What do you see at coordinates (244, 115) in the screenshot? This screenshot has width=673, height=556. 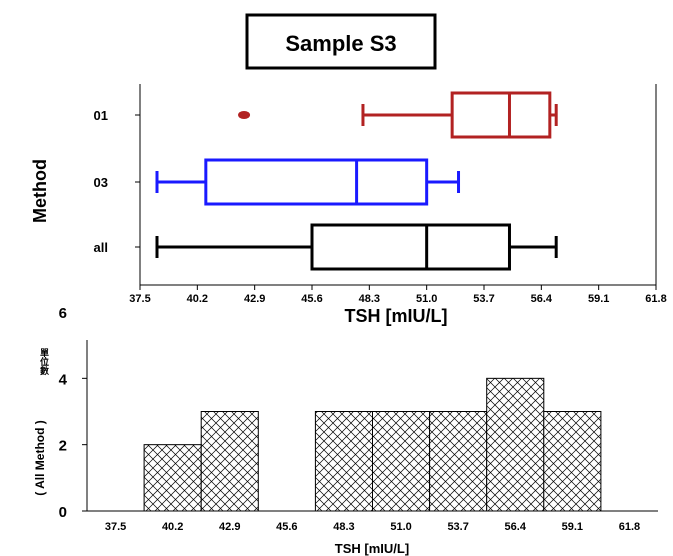 I see `box-outlier-point` at bounding box center [244, 115].